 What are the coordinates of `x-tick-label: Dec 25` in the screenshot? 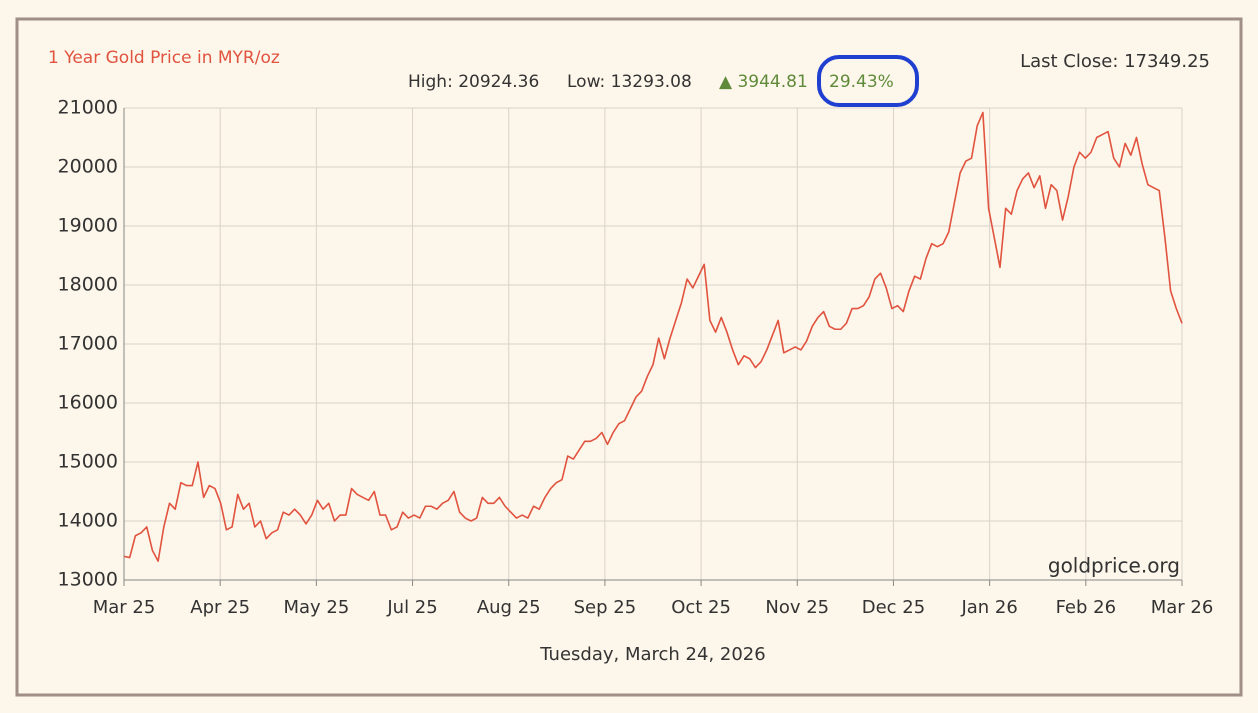 It's located at (893, 607).